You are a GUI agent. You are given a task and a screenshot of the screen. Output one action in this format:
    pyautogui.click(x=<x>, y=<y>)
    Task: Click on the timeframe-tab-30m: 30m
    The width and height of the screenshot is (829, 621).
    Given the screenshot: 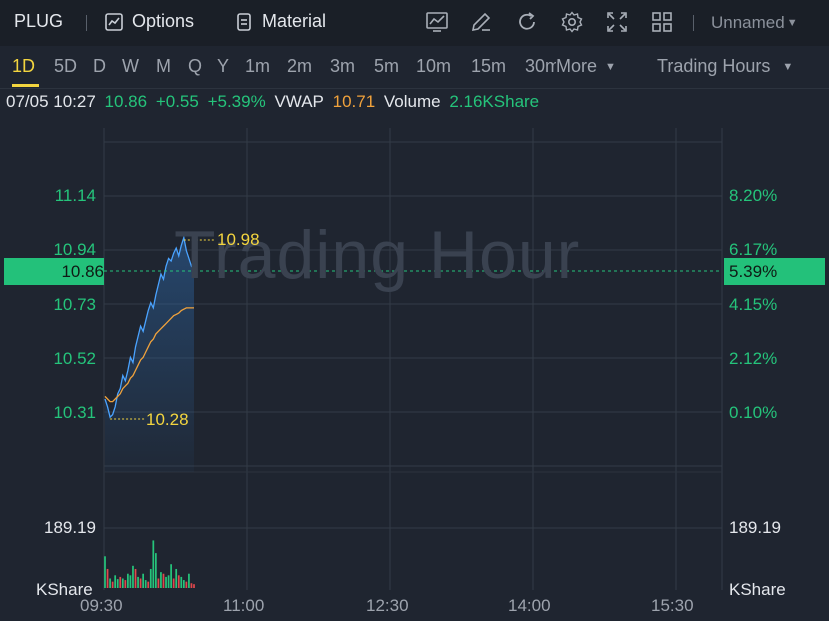 What is the action you would take?
    pyautogui.click(x=540, y=66)
    